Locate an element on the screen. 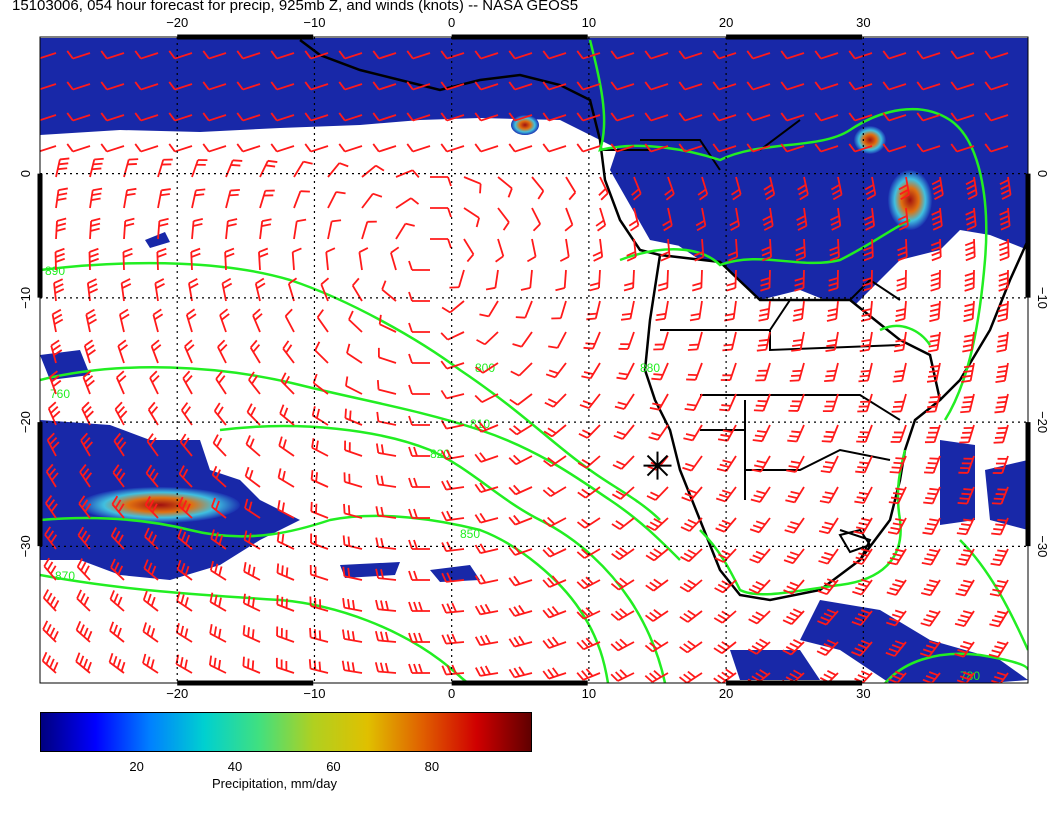  lon-tick-label-bottom: −20 is located at coordinates (177, 693).